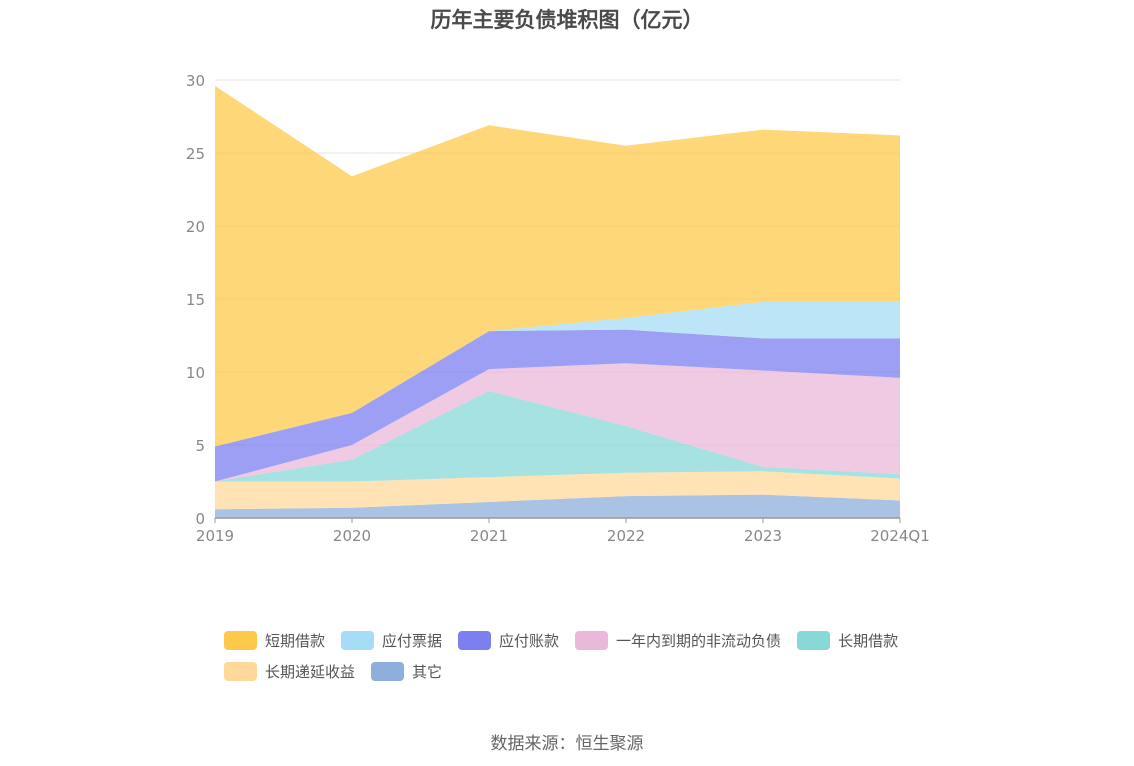 The height and width of the screenshot is (766, 1134). What do you see at coordinates (200, 446) in the screenshot?
I see `y-tick-label: 5` at bounding box center [200, 446].